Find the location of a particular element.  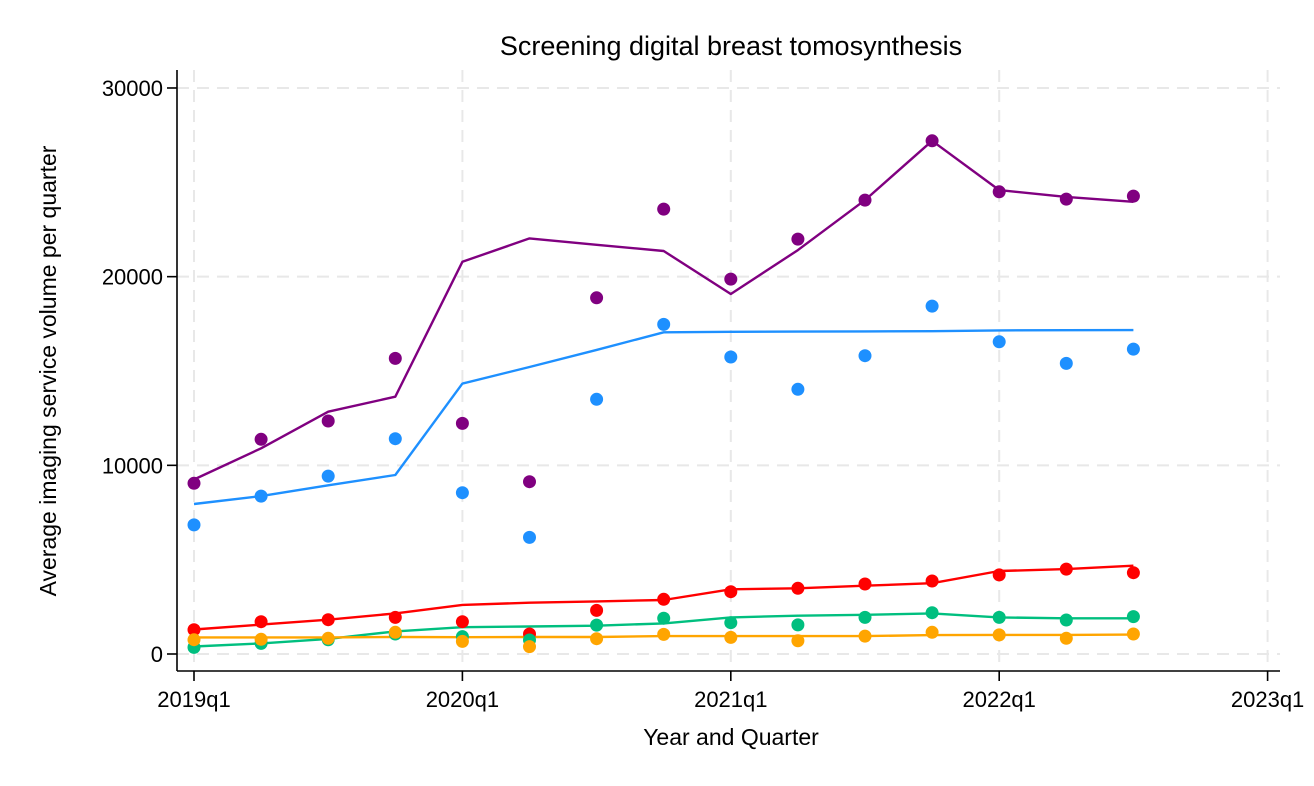

chart-title: Screening digital breast tomosynthesis is located at coordinates (731, 46).